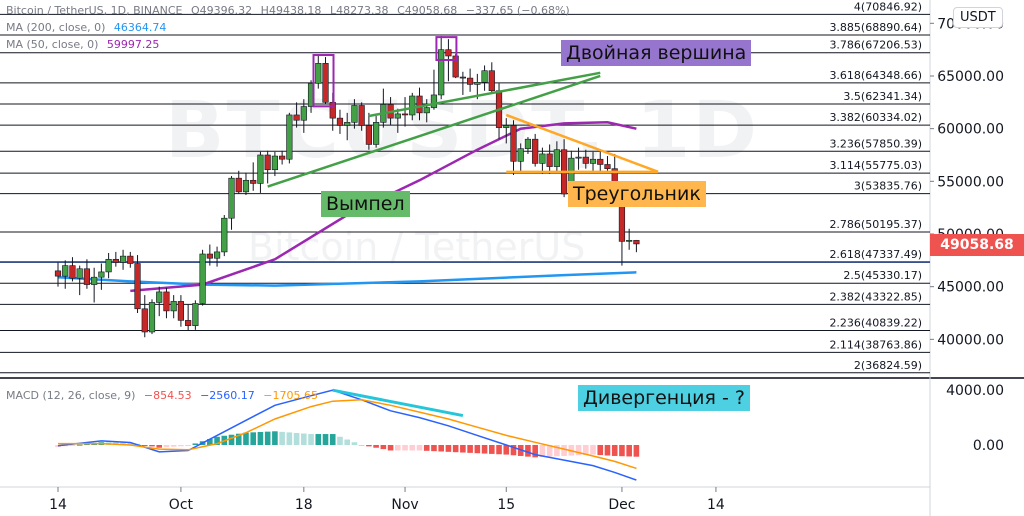  Describe the element at coordinates (875, 143) in the screenshot. I see `fib-level-label: 3.236(57850.39)` at that location.